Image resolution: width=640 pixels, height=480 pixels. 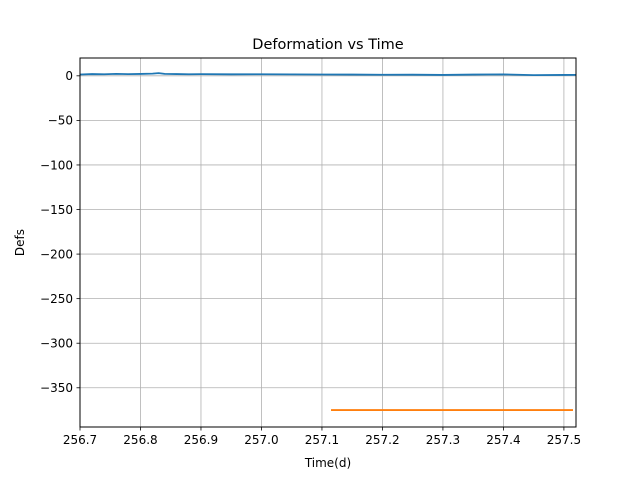 What do you see at coordinates (443, 440) in the screenshot?
I see `x-tick-label: 257.3` at bounding box center [443, 440].